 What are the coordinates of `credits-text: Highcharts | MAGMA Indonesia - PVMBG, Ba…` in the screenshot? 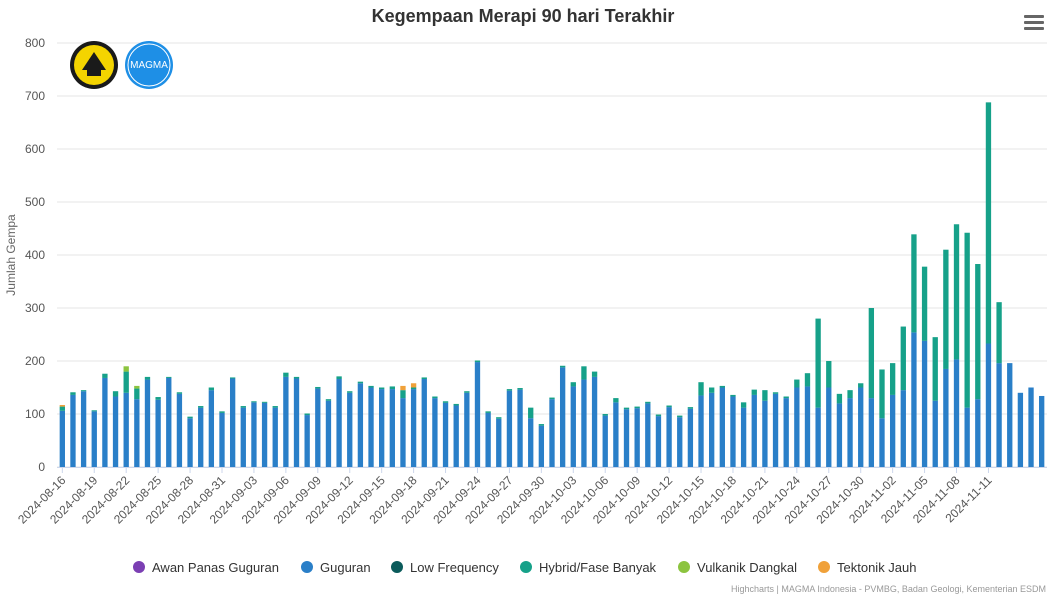 It's located at (888, 589).